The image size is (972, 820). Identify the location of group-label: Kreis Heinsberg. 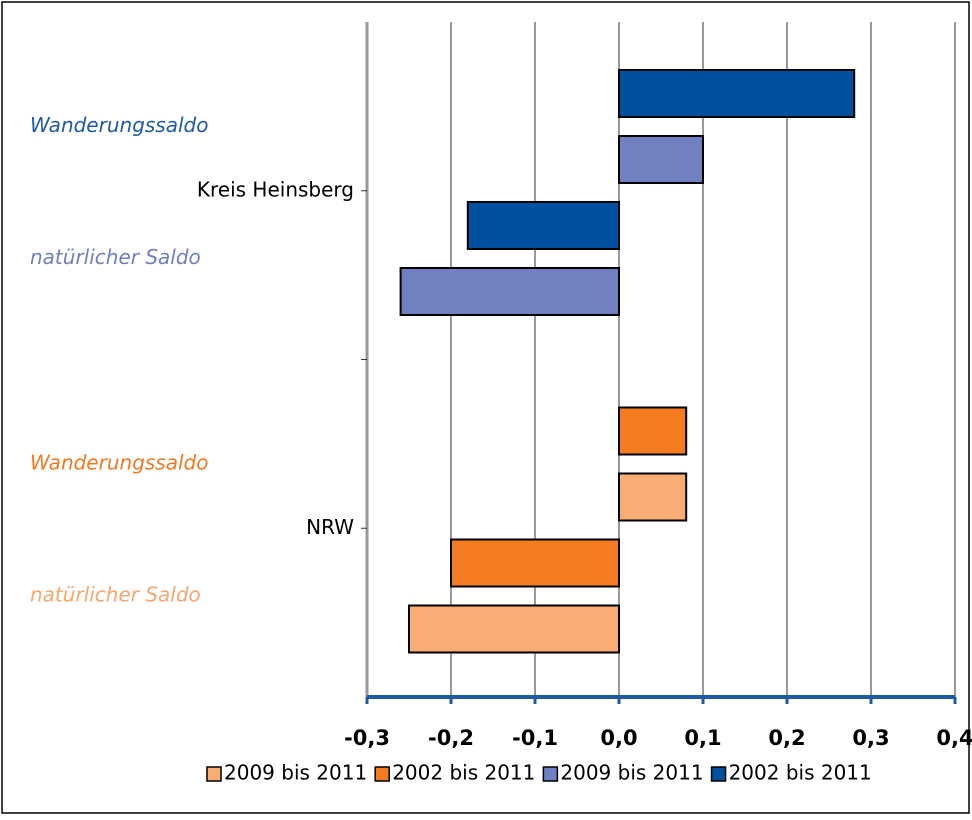
(275, 189).